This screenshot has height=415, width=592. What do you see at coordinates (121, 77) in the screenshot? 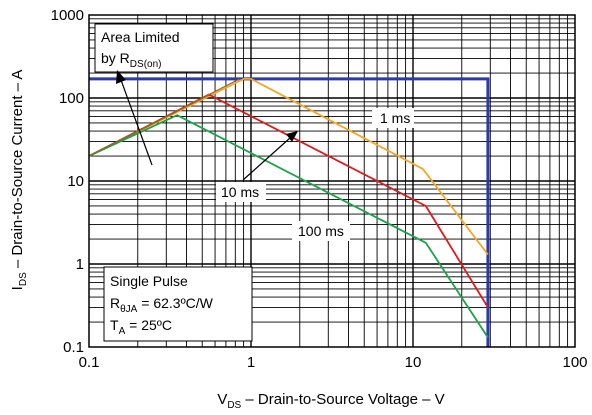
I see `rdson-pointer-arrowhead` at bounding box center [121, 77].